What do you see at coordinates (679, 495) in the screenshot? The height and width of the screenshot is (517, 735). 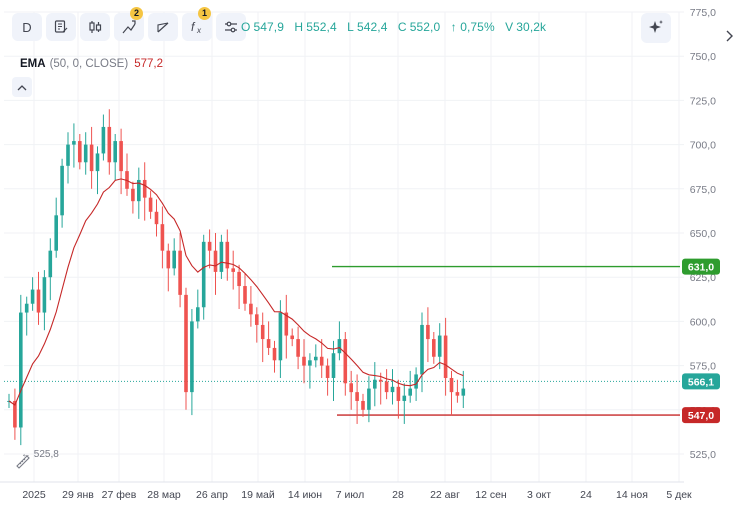 I see `x-tick-label: 5 дек` at bounding box center [679, 495].